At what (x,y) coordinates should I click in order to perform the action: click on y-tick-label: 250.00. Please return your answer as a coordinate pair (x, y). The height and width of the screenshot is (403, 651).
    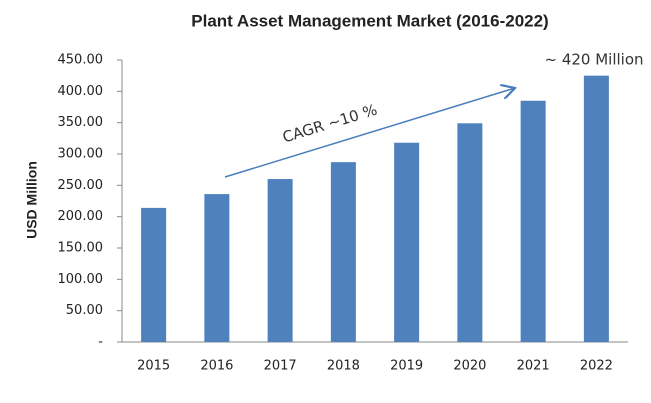
    Looking at the image, I should click on (81, 185).